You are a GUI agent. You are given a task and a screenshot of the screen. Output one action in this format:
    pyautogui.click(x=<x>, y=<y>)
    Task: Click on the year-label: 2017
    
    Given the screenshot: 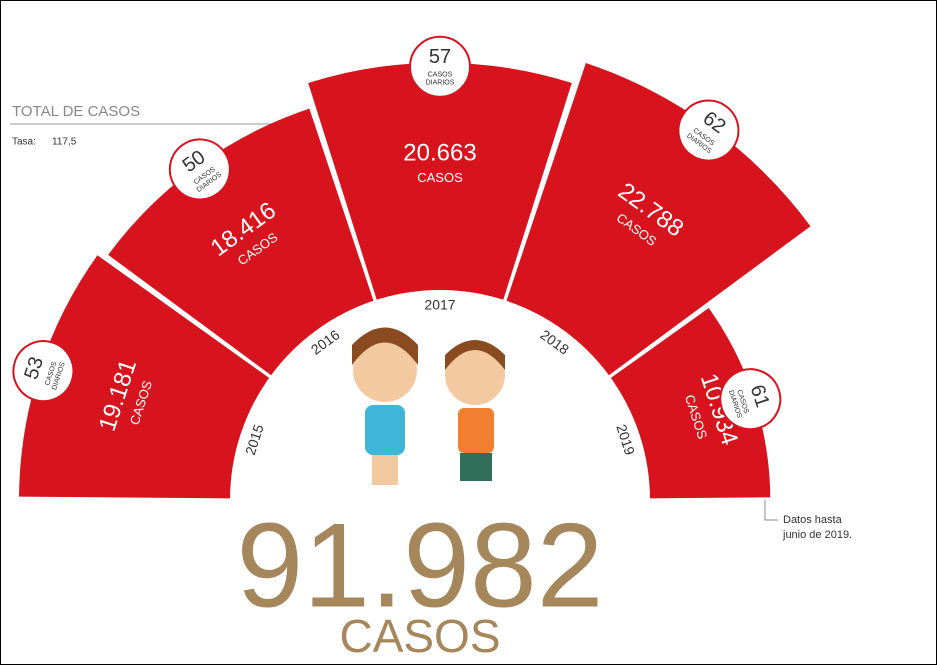 What is the action you would take?
    pyautogui.click(x=439, y=305)
    